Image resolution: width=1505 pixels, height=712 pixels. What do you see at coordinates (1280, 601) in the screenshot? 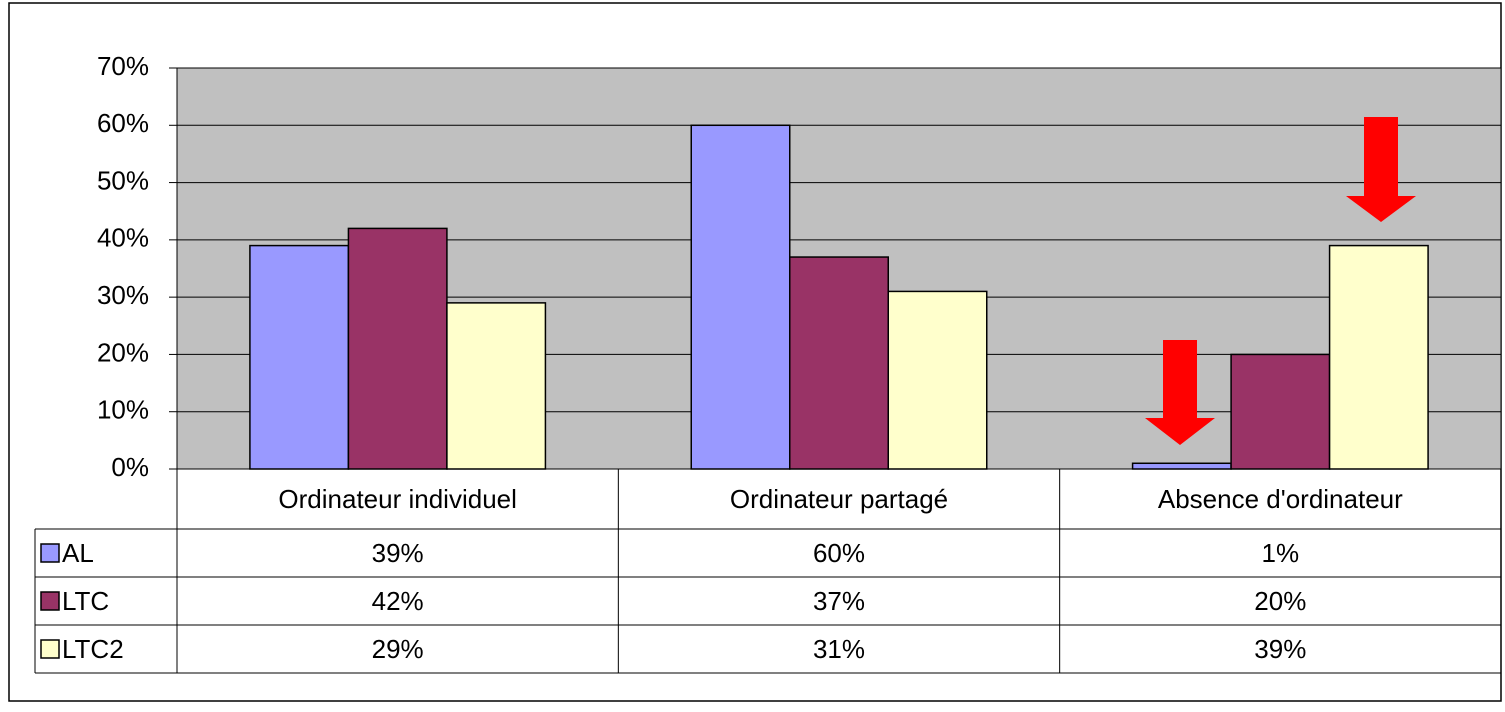
I see `table-value: 20%` at bounding box center [1280, 601].